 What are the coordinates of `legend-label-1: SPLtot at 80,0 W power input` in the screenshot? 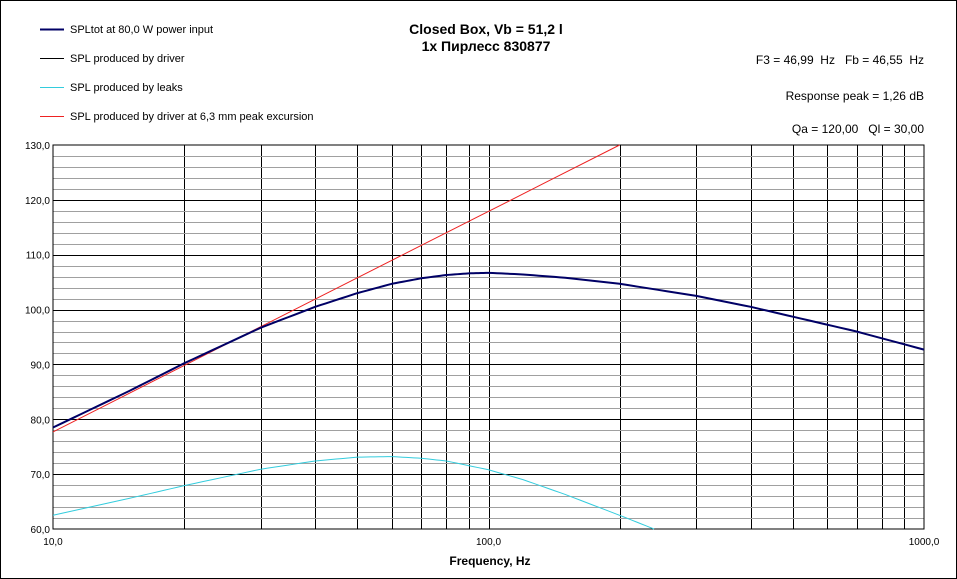 It's located at (141, 30).